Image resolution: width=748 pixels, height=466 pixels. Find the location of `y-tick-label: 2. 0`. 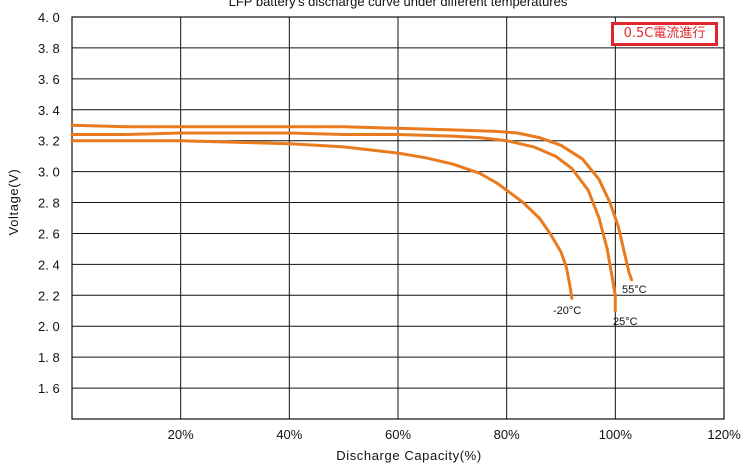

y-tick-label: 2. 0 is located at coordinates (49, 326).